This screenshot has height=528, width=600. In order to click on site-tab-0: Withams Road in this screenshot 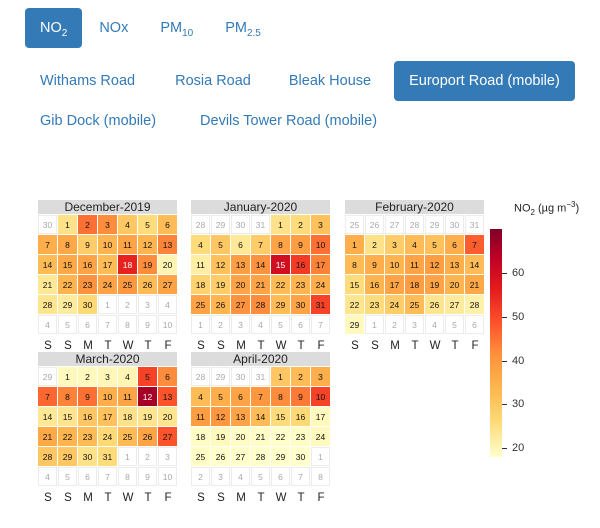, I will do `click(87, 81)`.